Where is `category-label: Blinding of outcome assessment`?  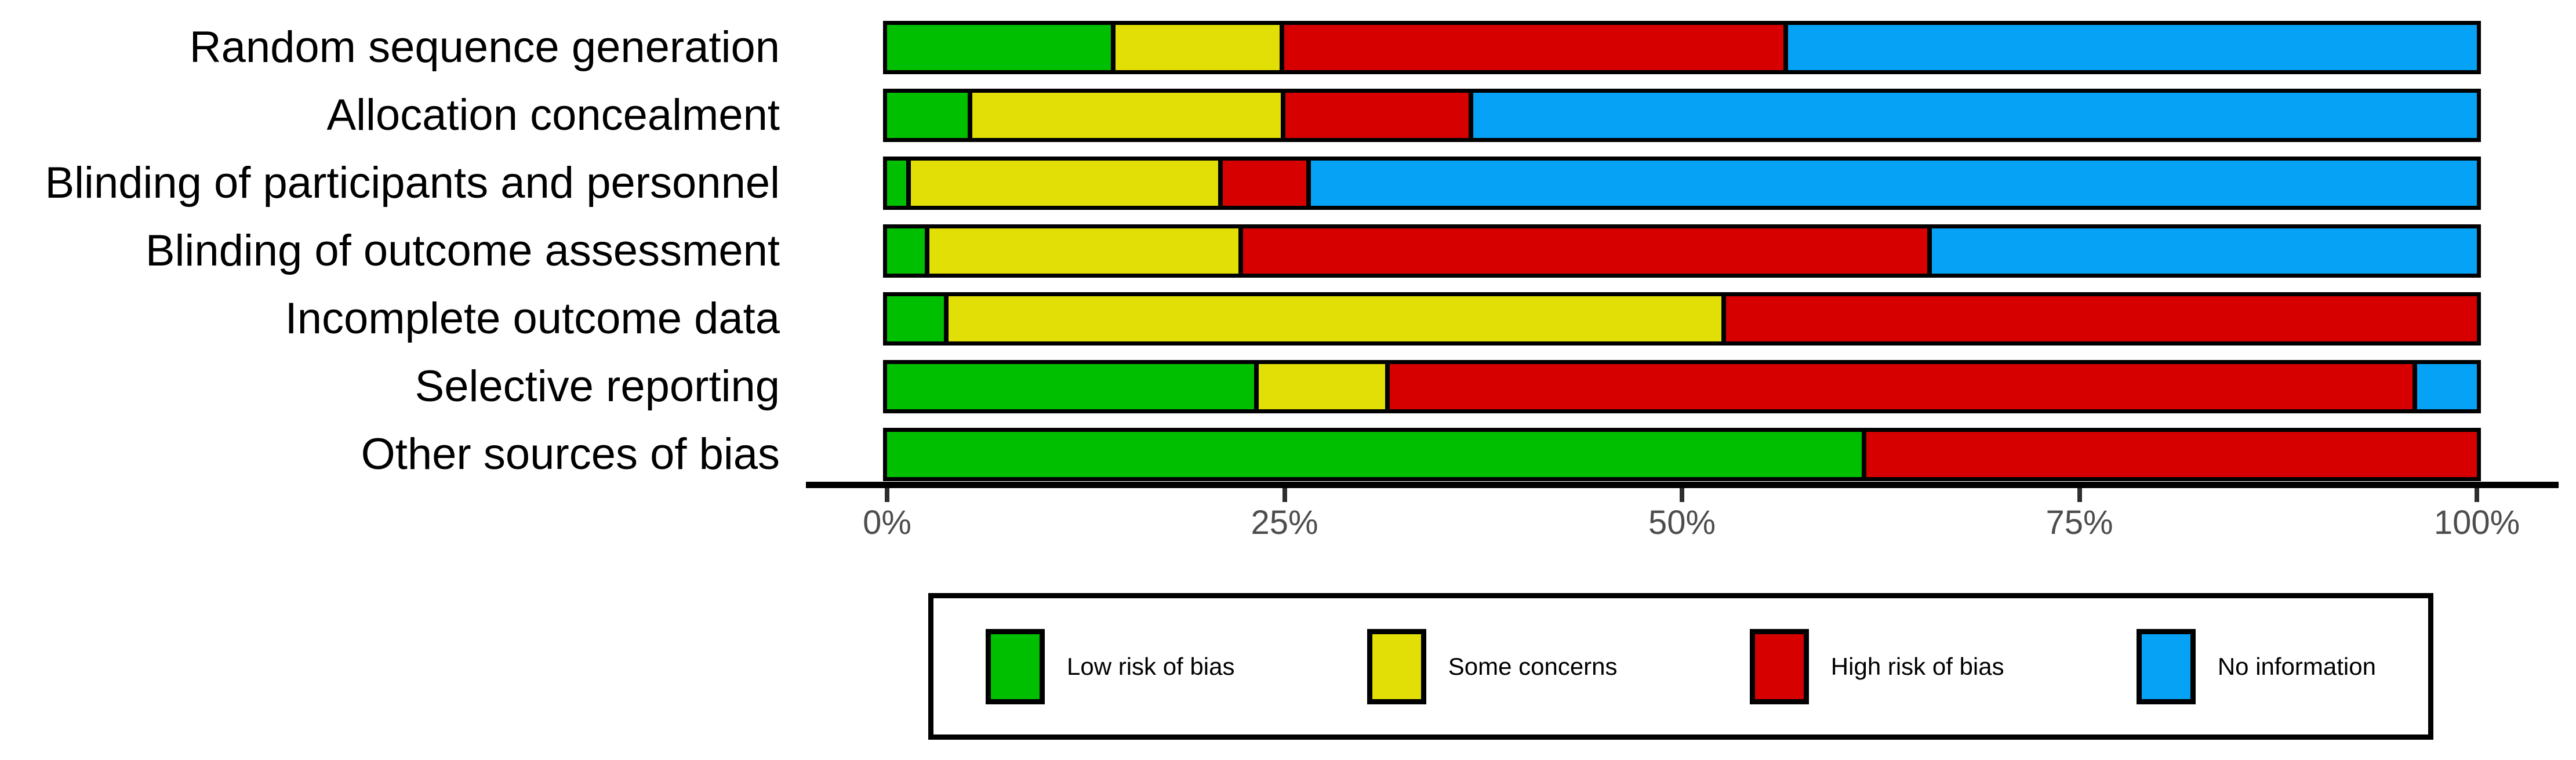 category-label: Blinding of outcome assessment is located at coordinates (462, 251).